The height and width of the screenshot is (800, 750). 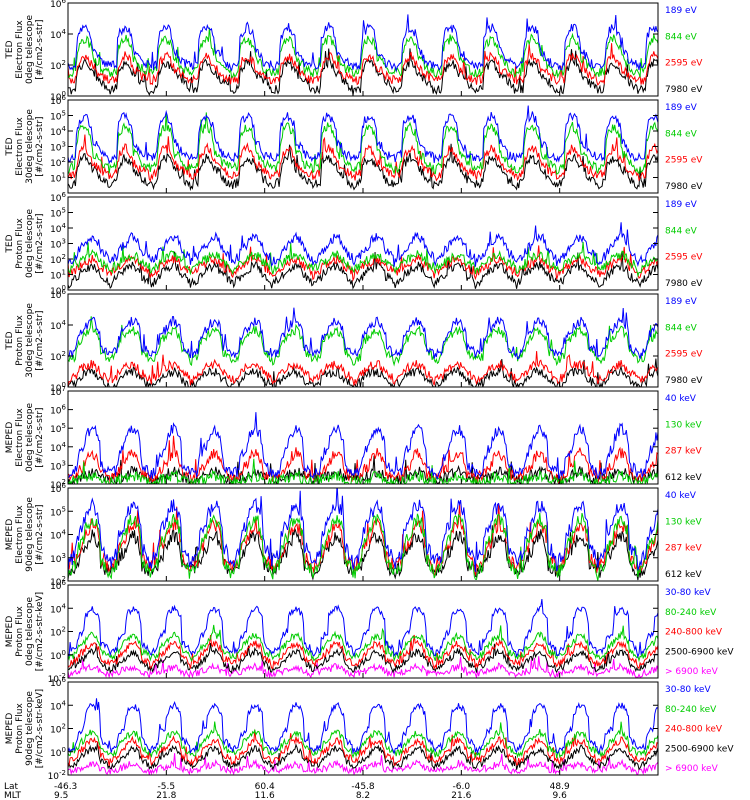 I want to click on legend-item: 189 eV, so click(x=681, y=302).